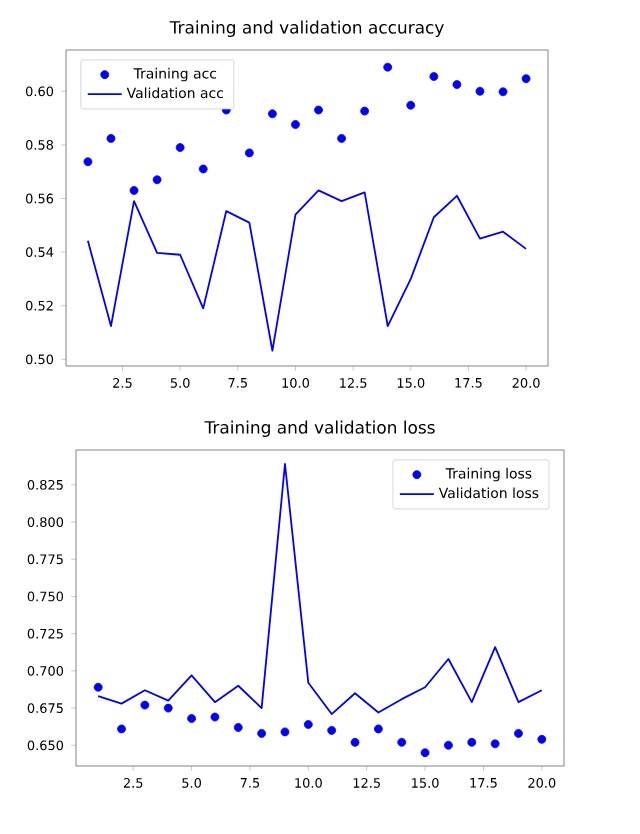 The height and width of the screenshot is (834, 640). I want to click on line-series, so click(307, 270).